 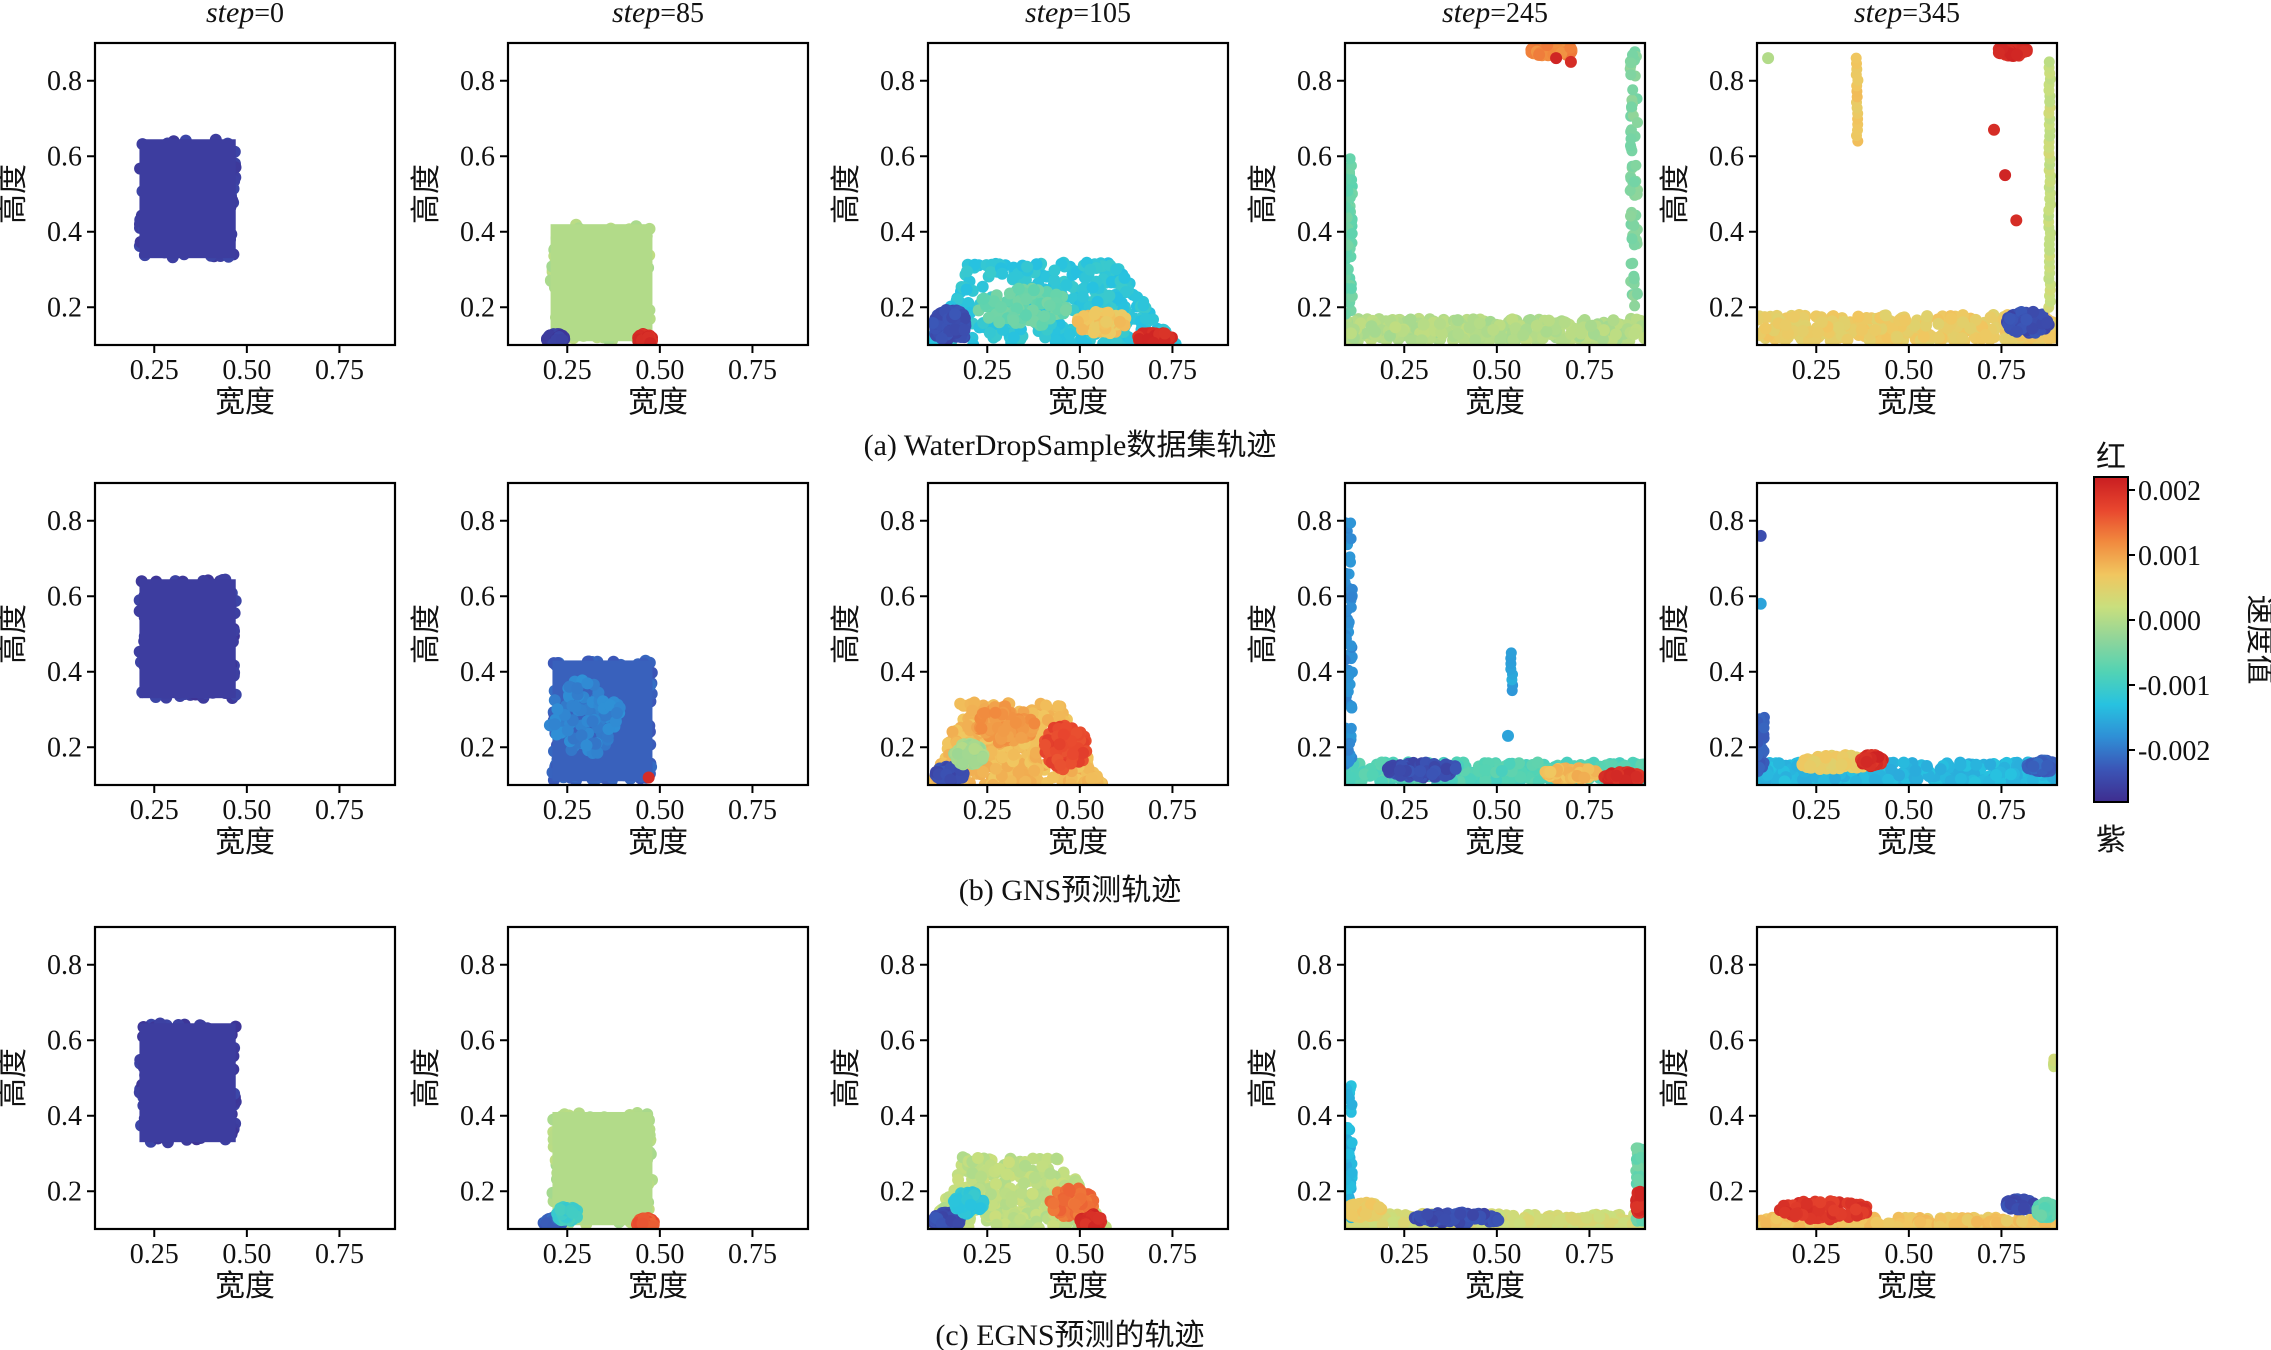 What do you see at coordinates (1495, 14) in the screenshot?
I see `step-title: step=245` at bounding box center [1495, 14].